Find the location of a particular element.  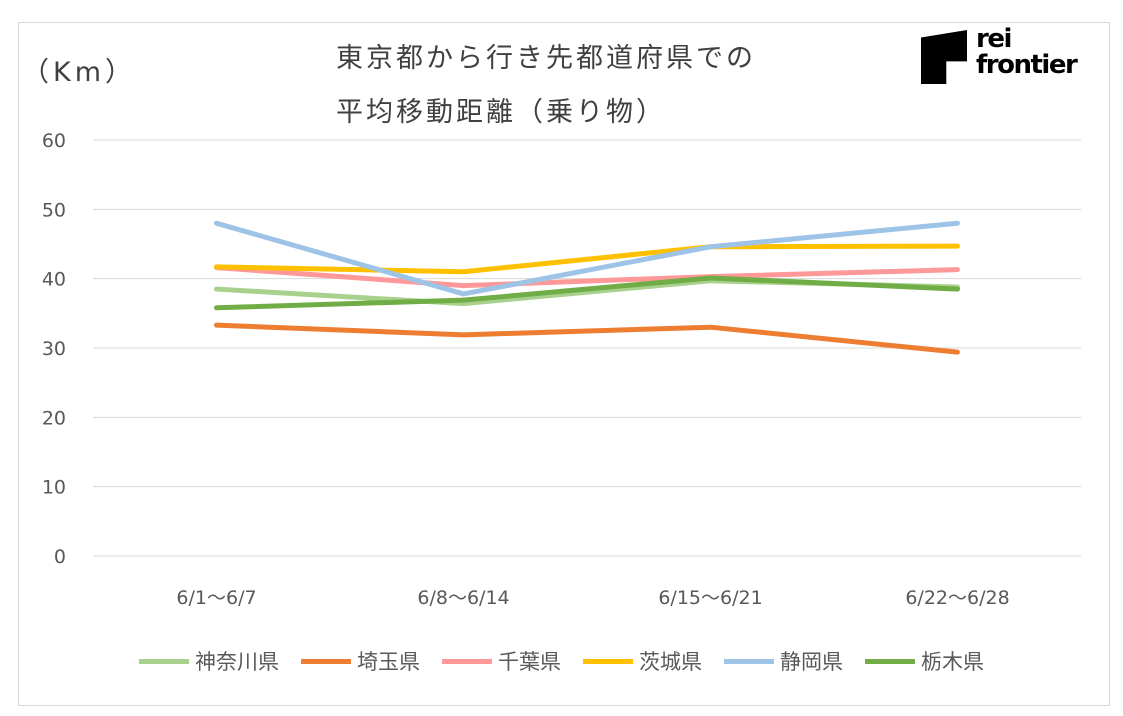

legend: 神奈川県 埼玉県 千葉県 茨城県 静岡県 栃木県 is located at coordinates (561, 661).